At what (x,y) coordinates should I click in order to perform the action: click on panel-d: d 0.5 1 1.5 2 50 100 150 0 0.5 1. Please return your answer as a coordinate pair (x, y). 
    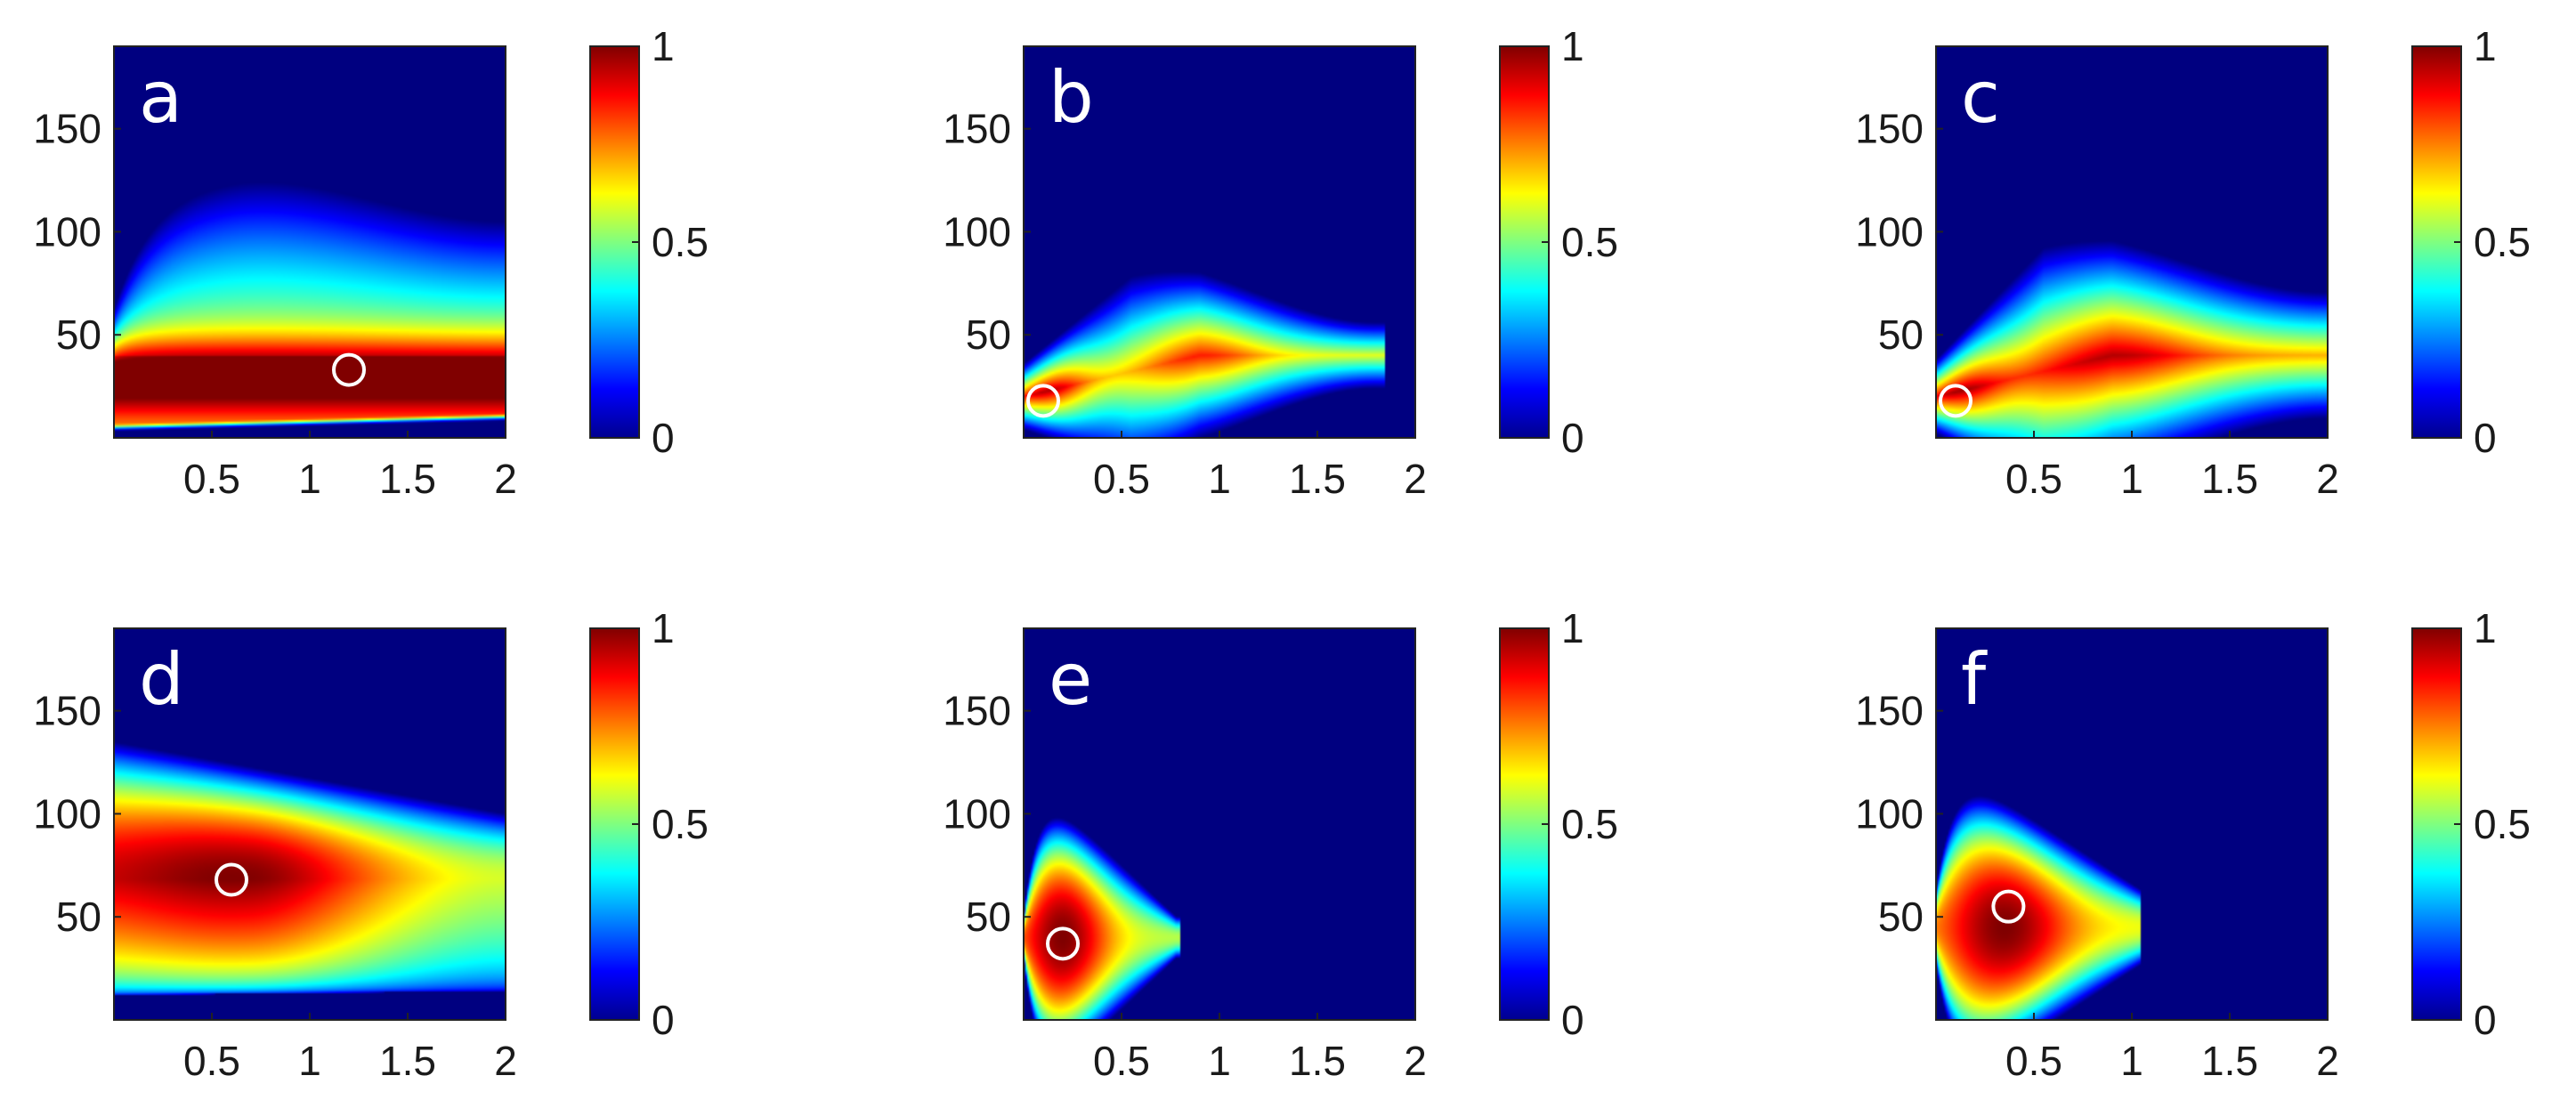
    Looking at the image, I should click on (371, 844).